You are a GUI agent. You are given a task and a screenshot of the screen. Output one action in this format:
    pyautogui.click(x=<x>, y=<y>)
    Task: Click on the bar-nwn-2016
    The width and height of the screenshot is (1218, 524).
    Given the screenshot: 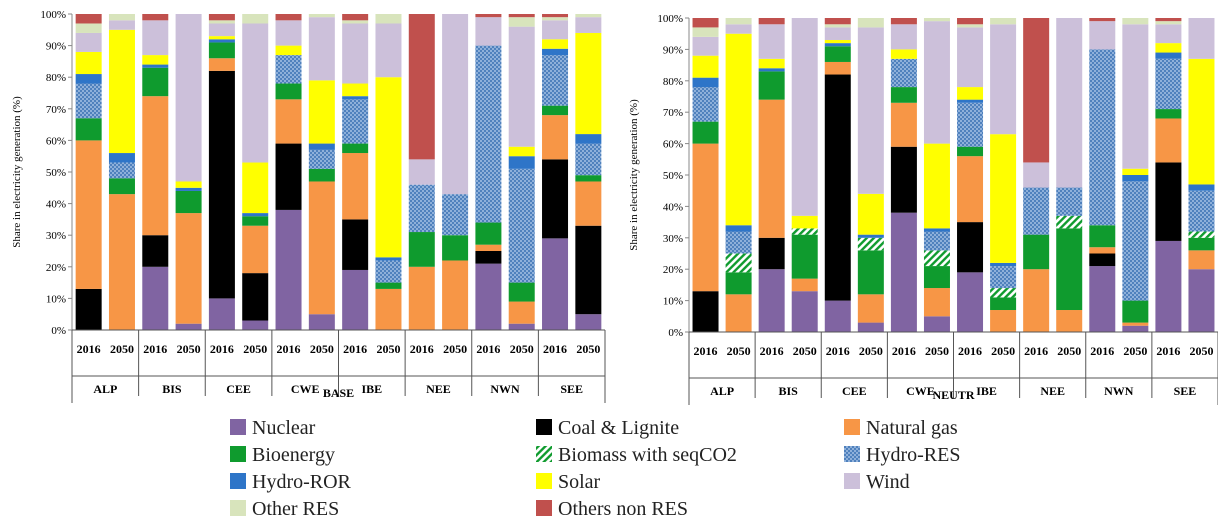 What is the action you would take?
    pyautogui.click(x=1102, y=175)
    